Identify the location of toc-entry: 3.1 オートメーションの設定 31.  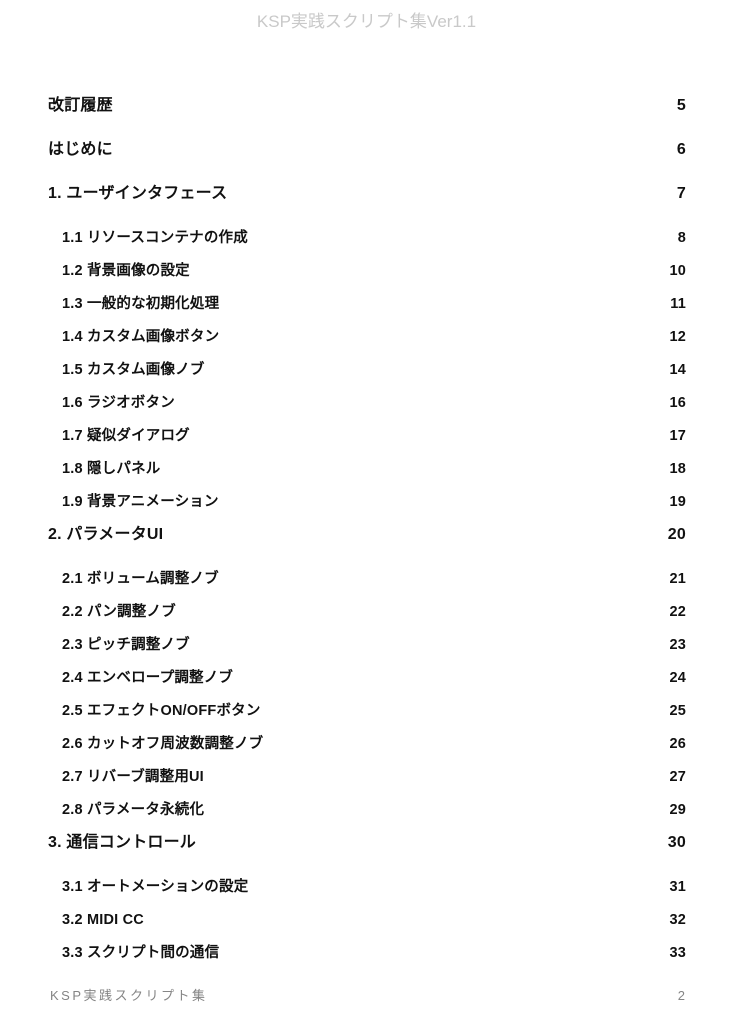
(367, 887).